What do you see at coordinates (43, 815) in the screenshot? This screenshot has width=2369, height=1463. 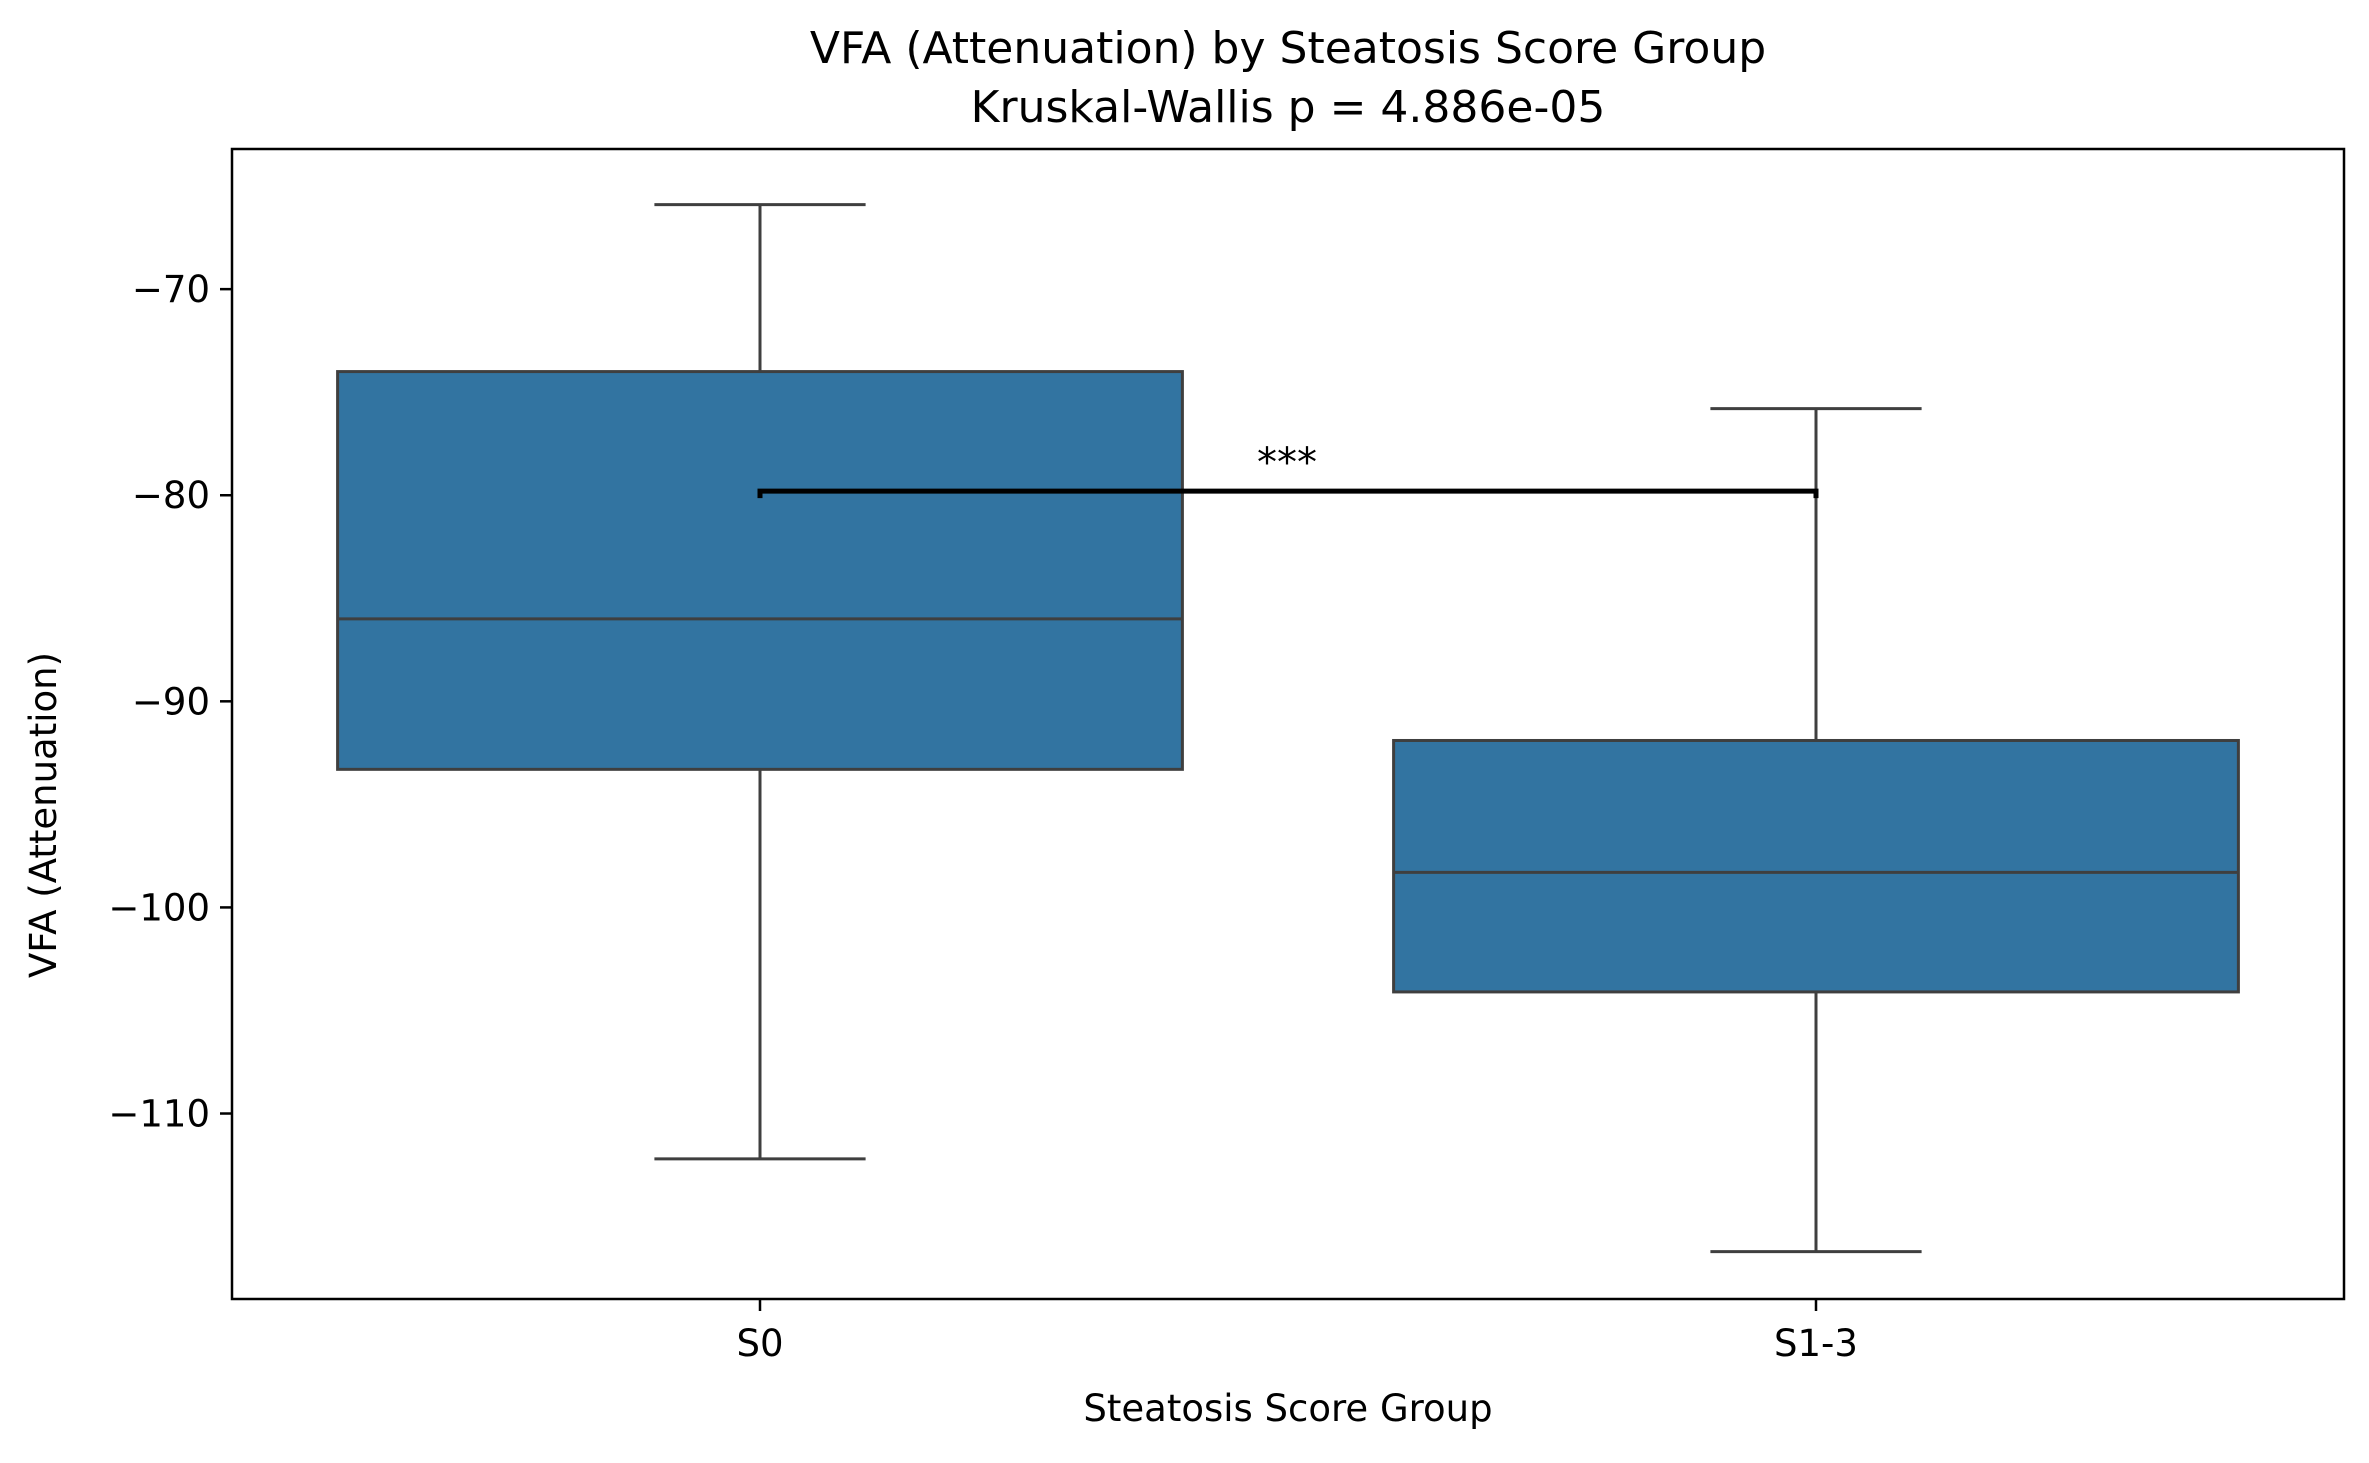 I see `y-axis-label: VFA (Attenuation)` at bounding box center [43, 815].